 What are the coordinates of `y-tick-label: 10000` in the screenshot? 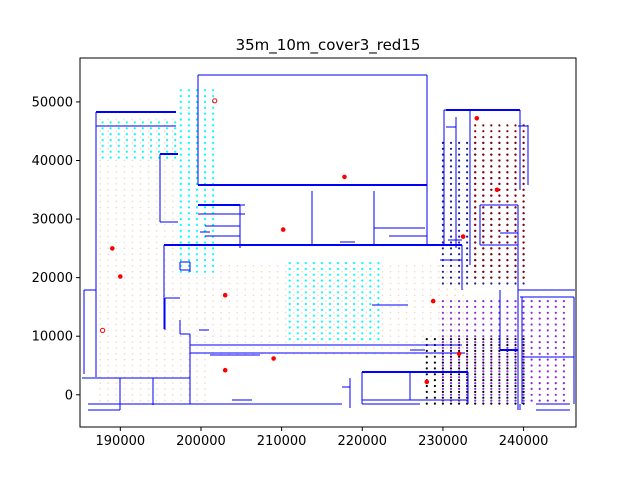 It's located at (52, 337).